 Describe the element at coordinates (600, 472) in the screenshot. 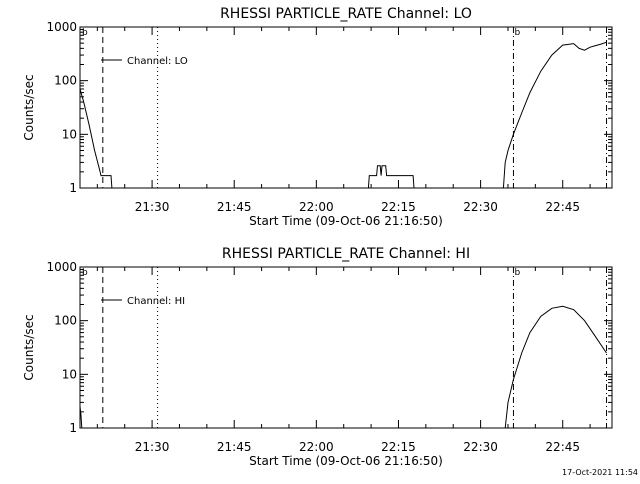

I see `footer-timestamp: 17-Oct-2021 11:54` at that location.